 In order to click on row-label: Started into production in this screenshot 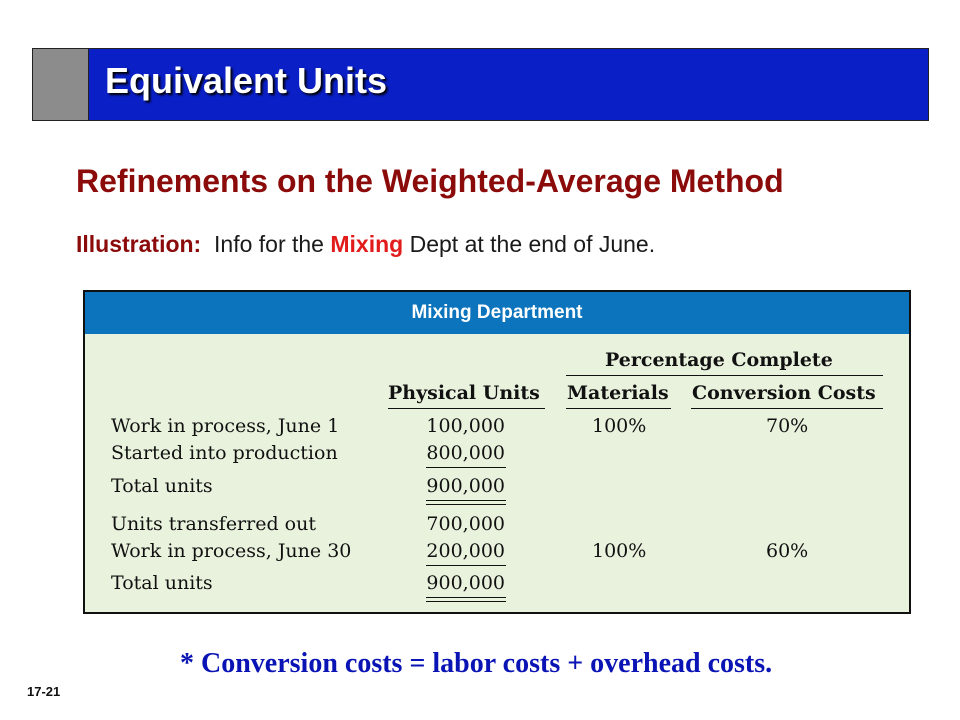, I will do `click(224, 453)`.